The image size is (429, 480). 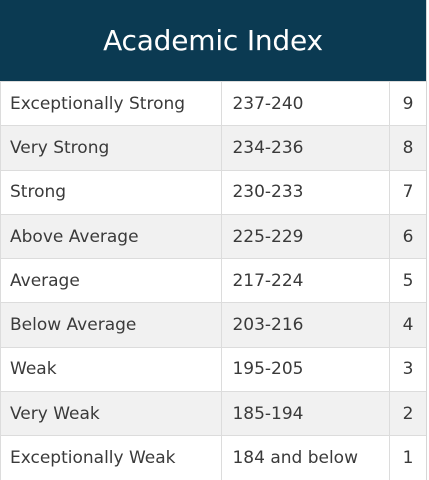 What do you see at coordinates (306, 192) in the screenshot?
I see `row-range: 230-233` at bounding box center [306, 192].